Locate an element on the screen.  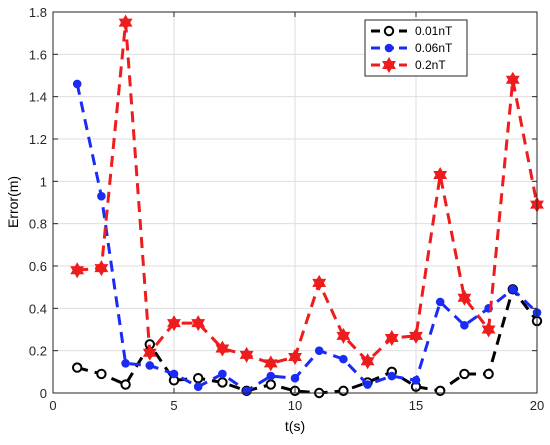
y-tick-label: 1.4 is located at coordinates (38, 97).